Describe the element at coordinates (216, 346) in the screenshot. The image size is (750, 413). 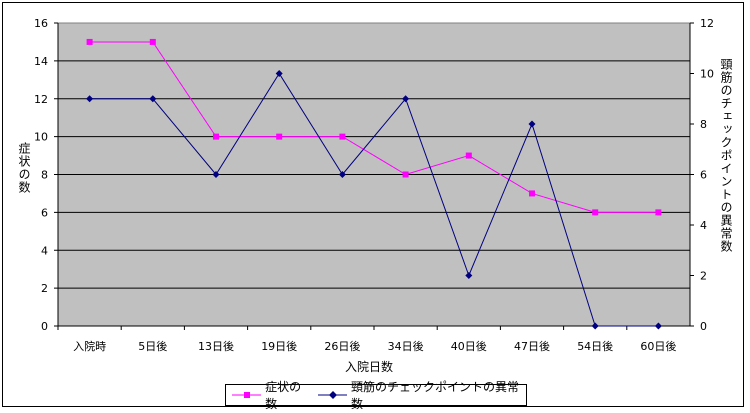
I see `x-tick-label: 13日後` at that location.